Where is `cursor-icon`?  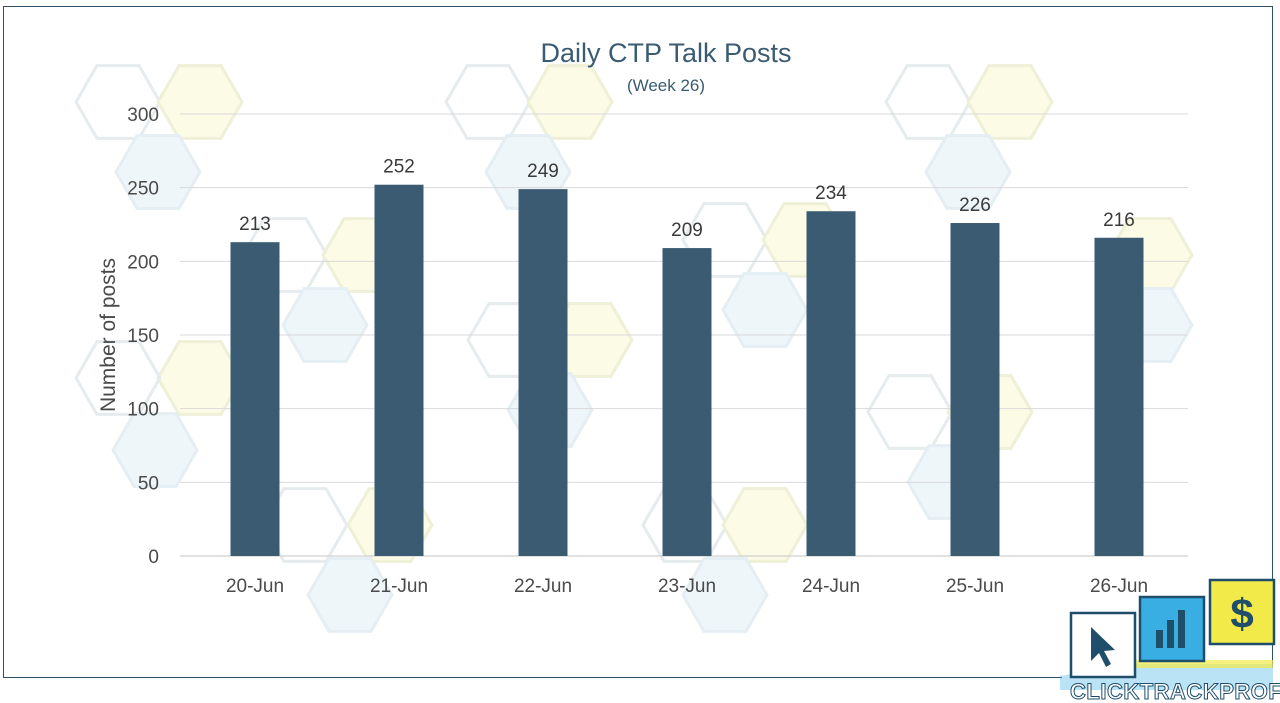 cursor-icon is located at coordinates (1103, 647).